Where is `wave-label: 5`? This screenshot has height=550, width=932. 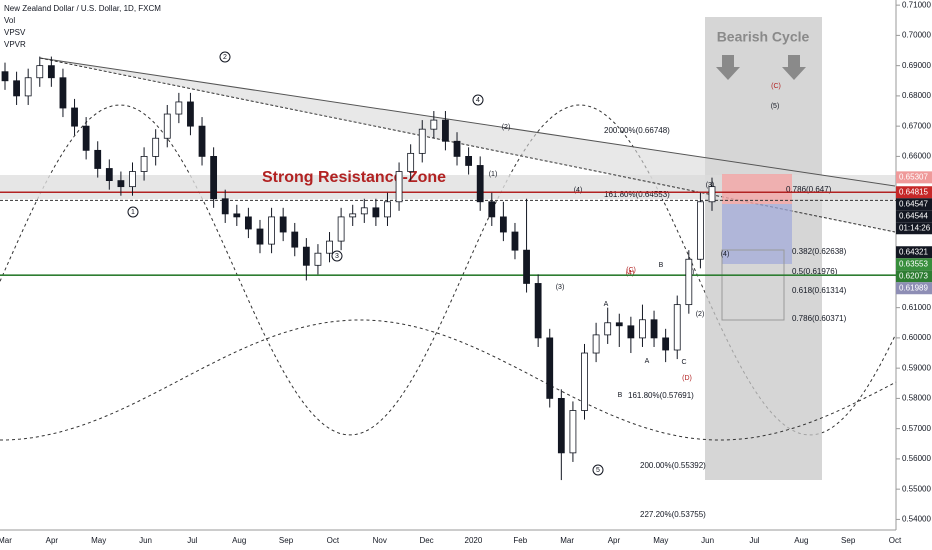
wave-label: 5 is located at coordinates (598, 470).